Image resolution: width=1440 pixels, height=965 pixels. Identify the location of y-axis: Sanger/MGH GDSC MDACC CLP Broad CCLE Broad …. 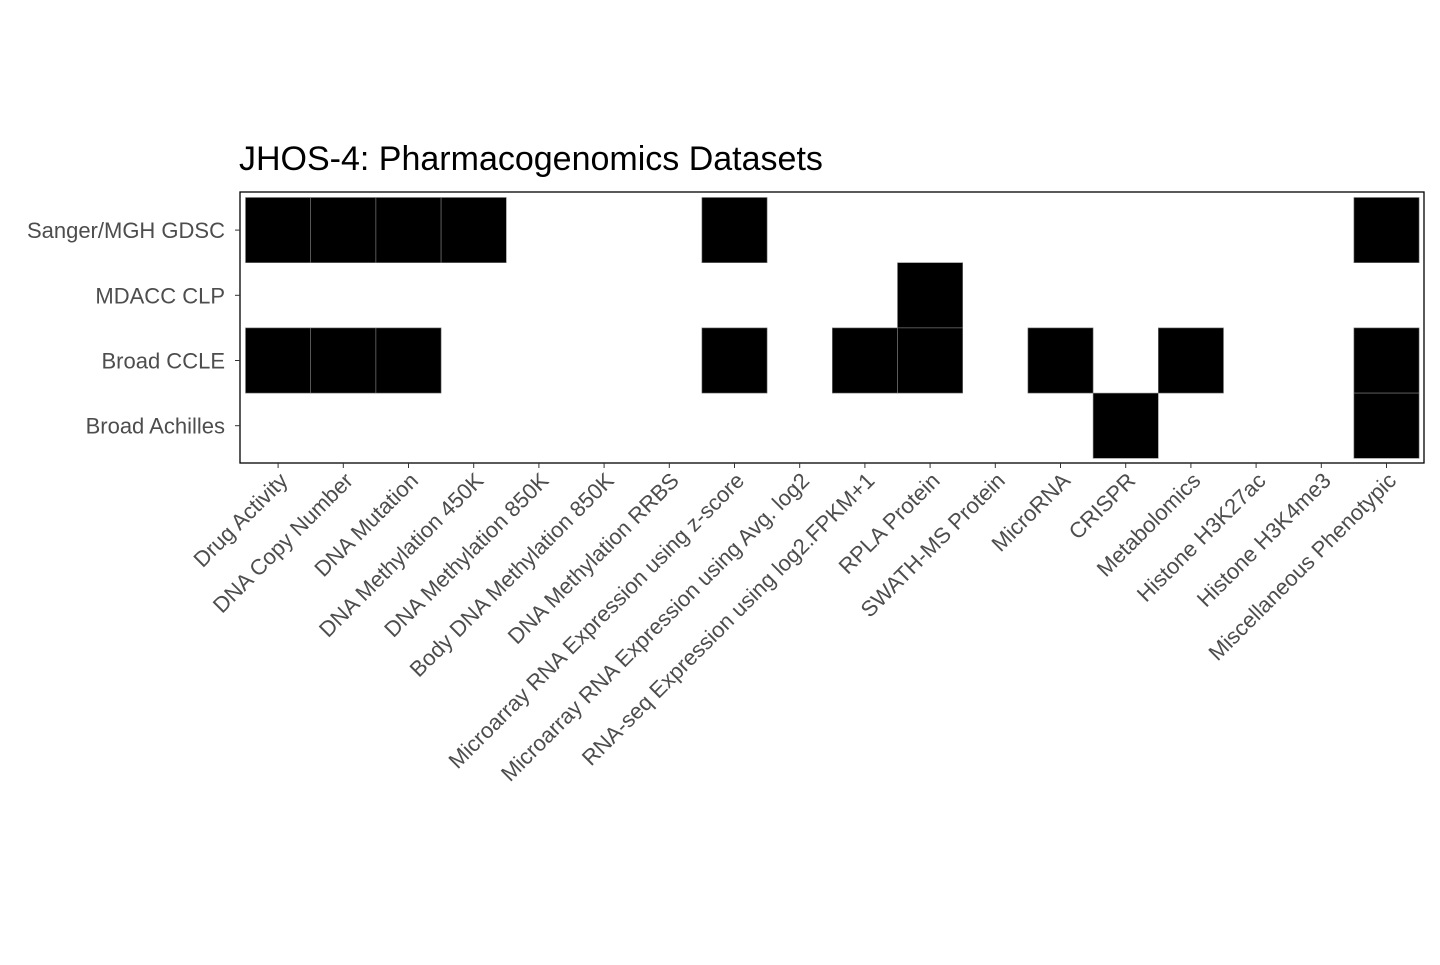
(133, 328).